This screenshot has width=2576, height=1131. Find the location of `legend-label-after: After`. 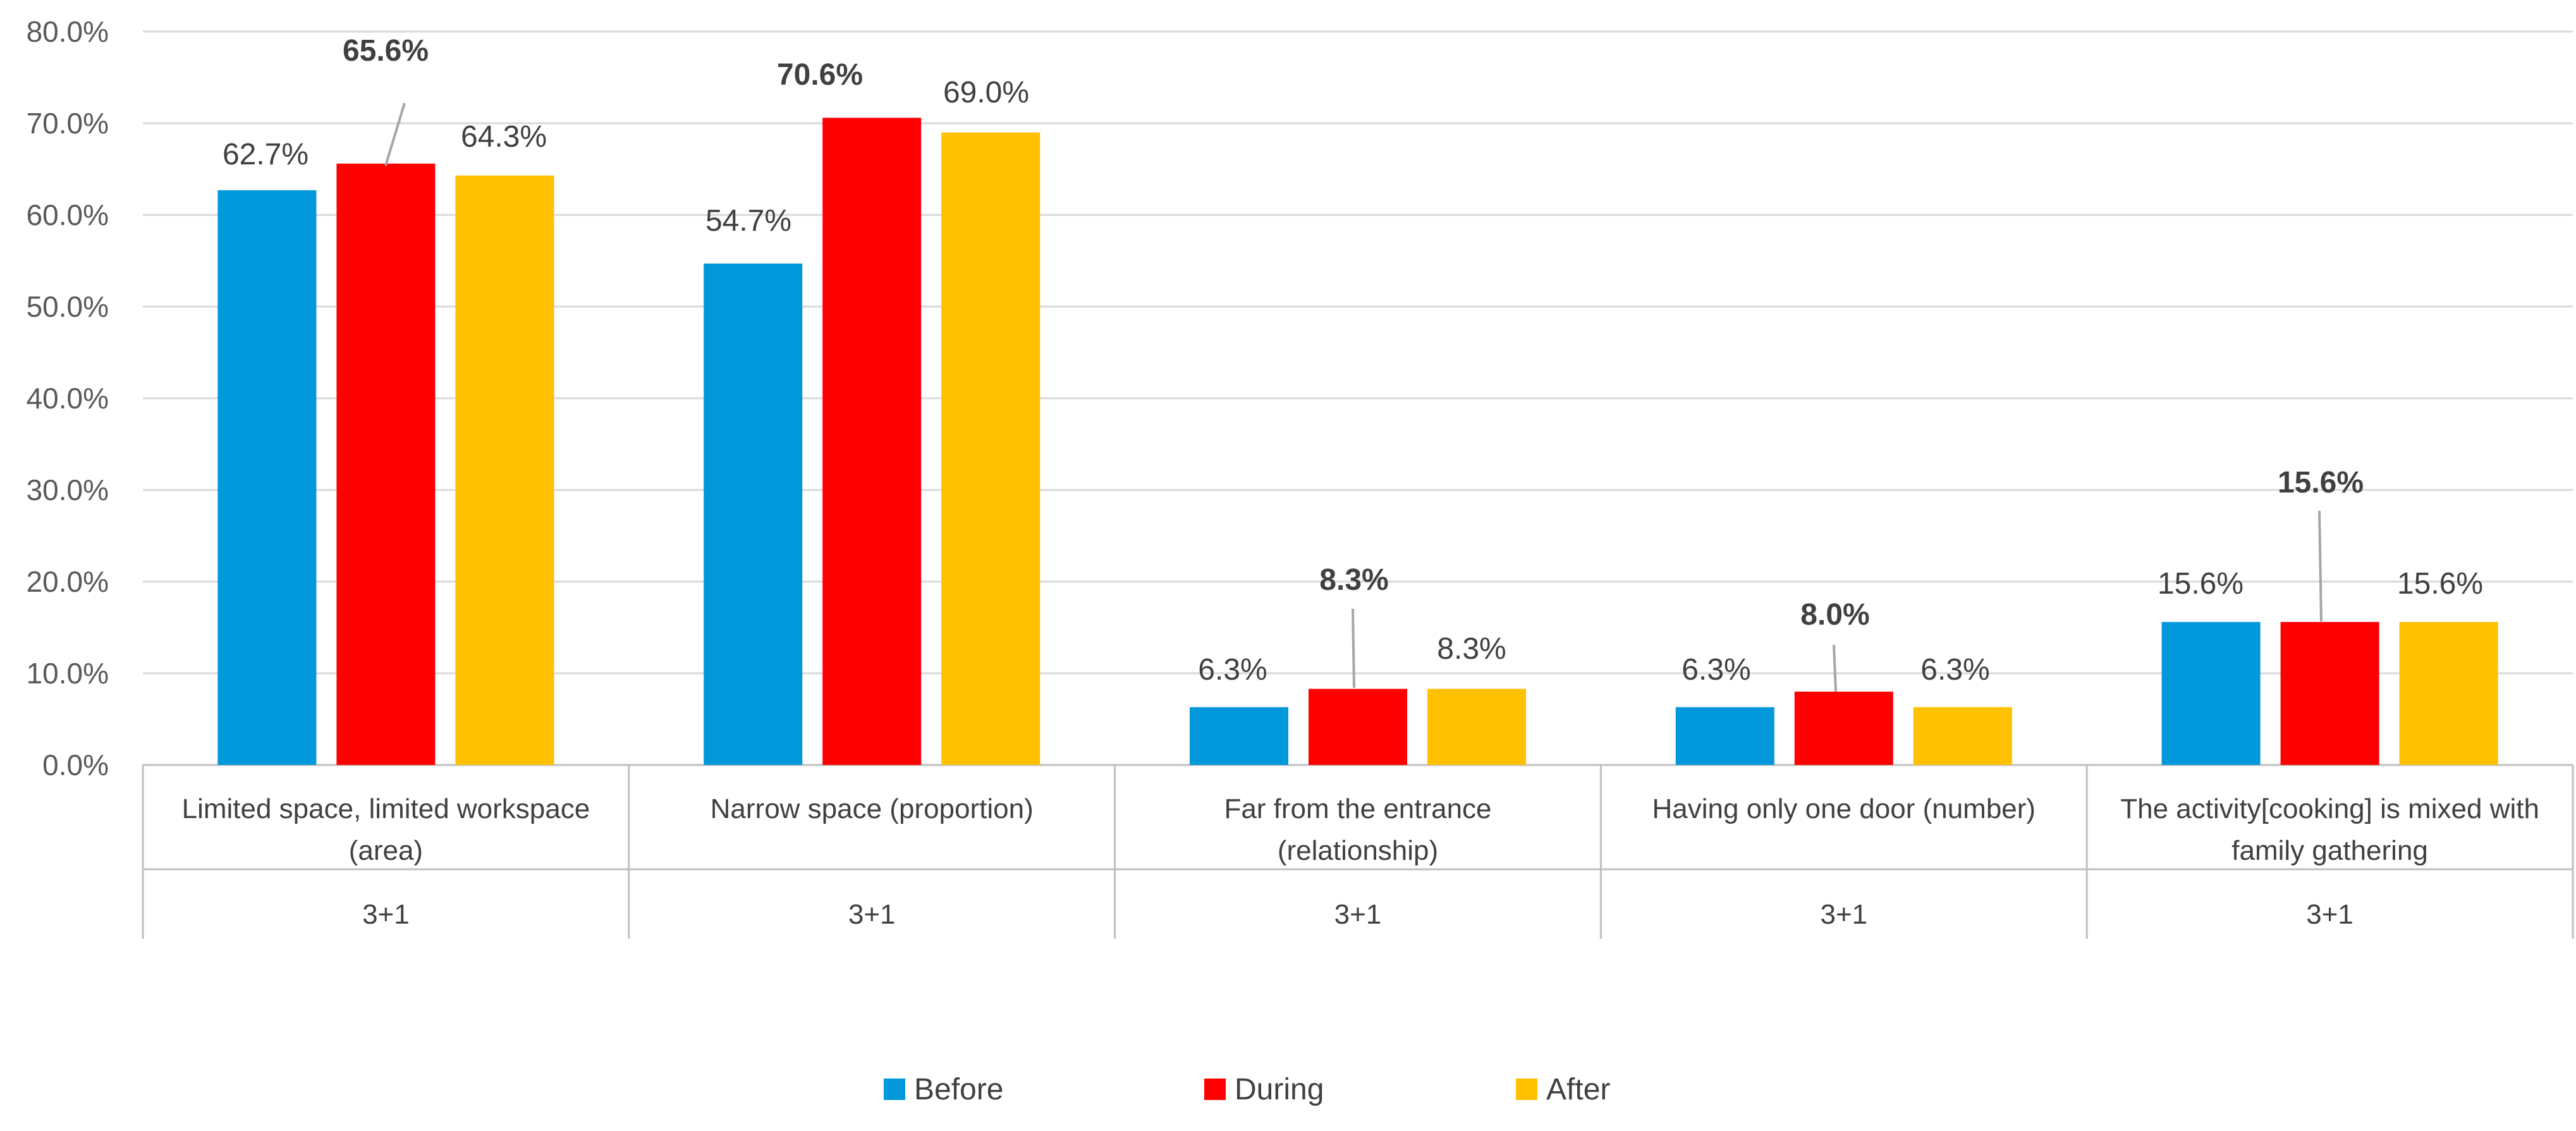

legend-label-after: After is located at coordinates (1578, 1089).